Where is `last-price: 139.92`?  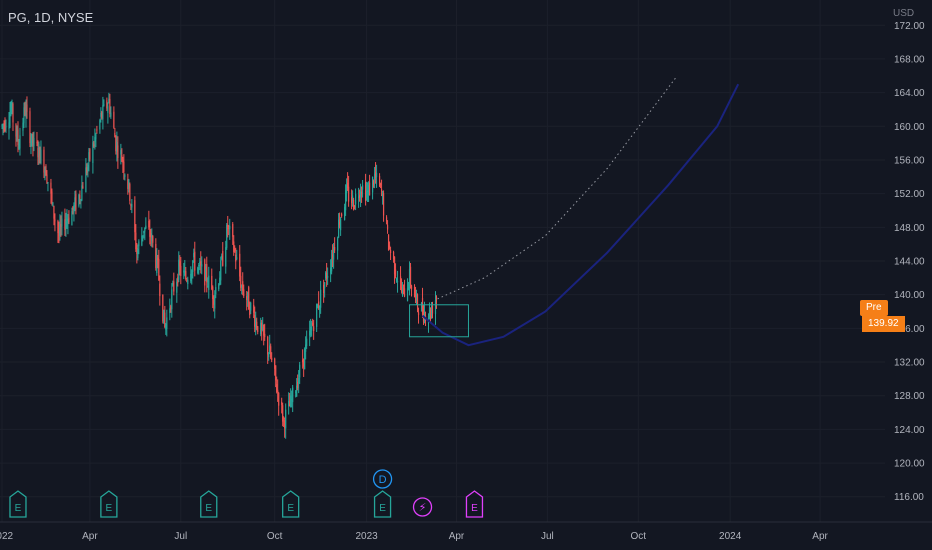 last-price: 139.92 is located at coordinates (883, 324).